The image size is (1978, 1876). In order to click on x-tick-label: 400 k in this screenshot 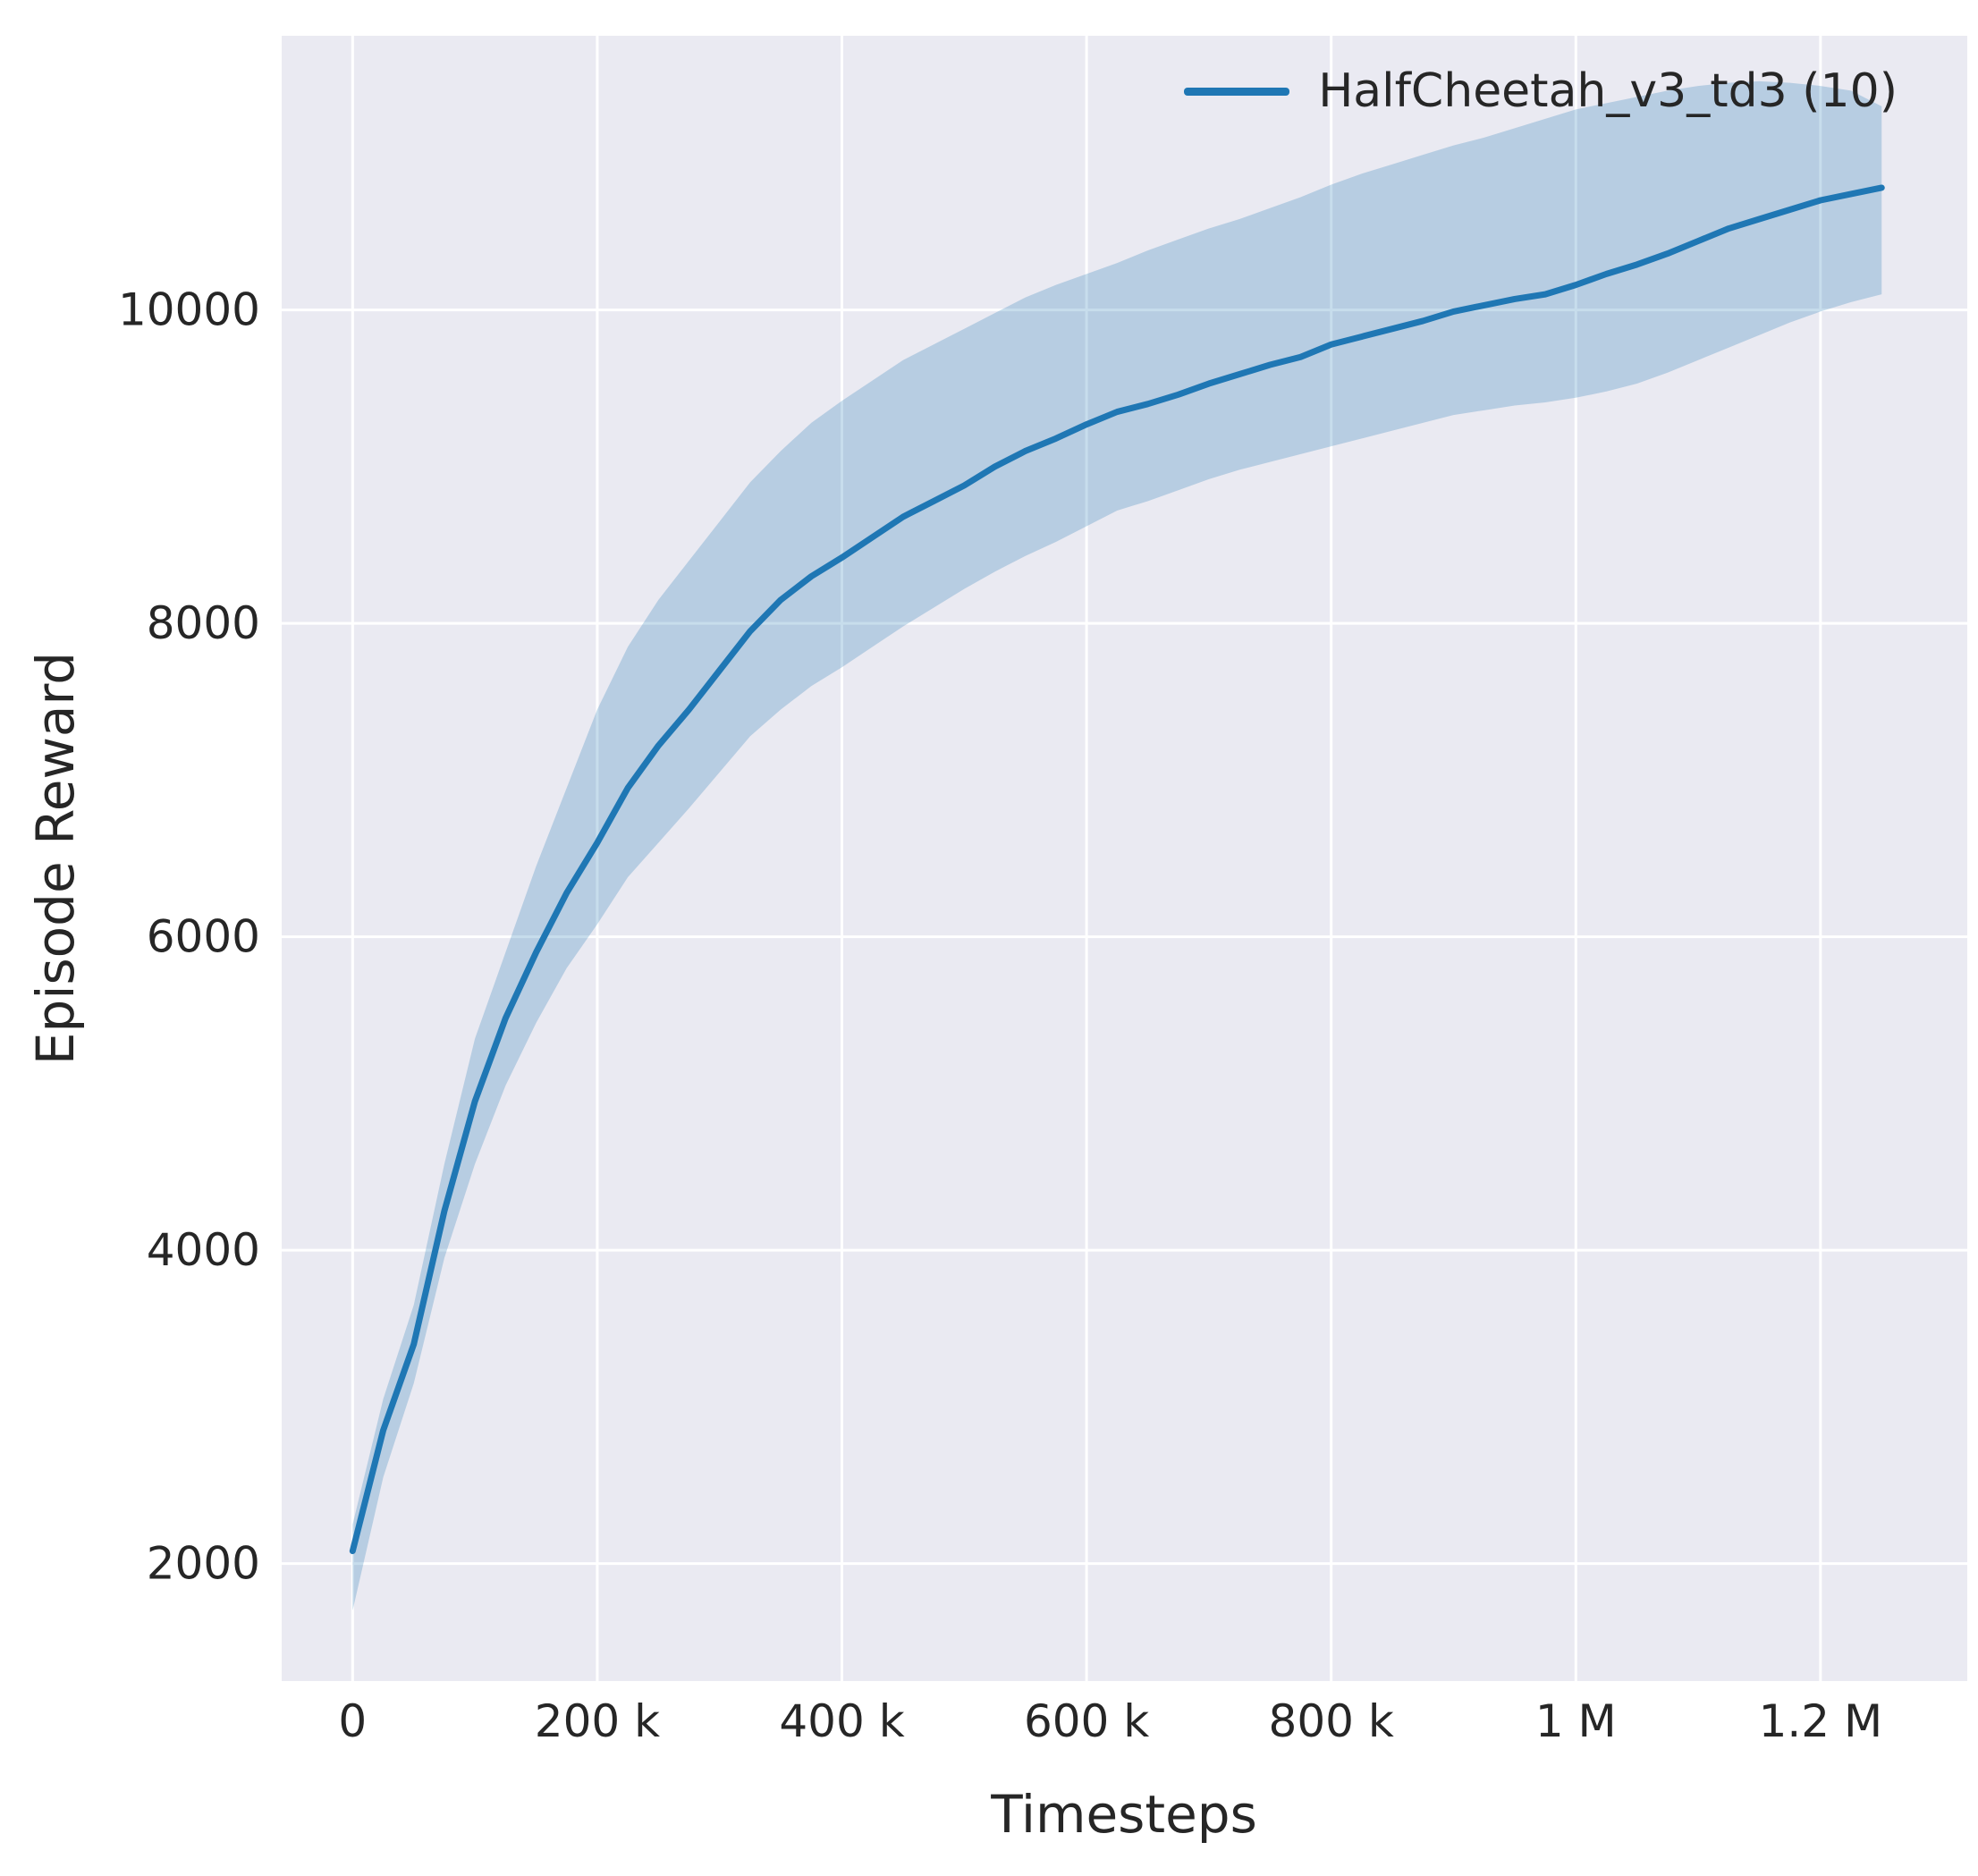, I will do `click(841, 1721)`.